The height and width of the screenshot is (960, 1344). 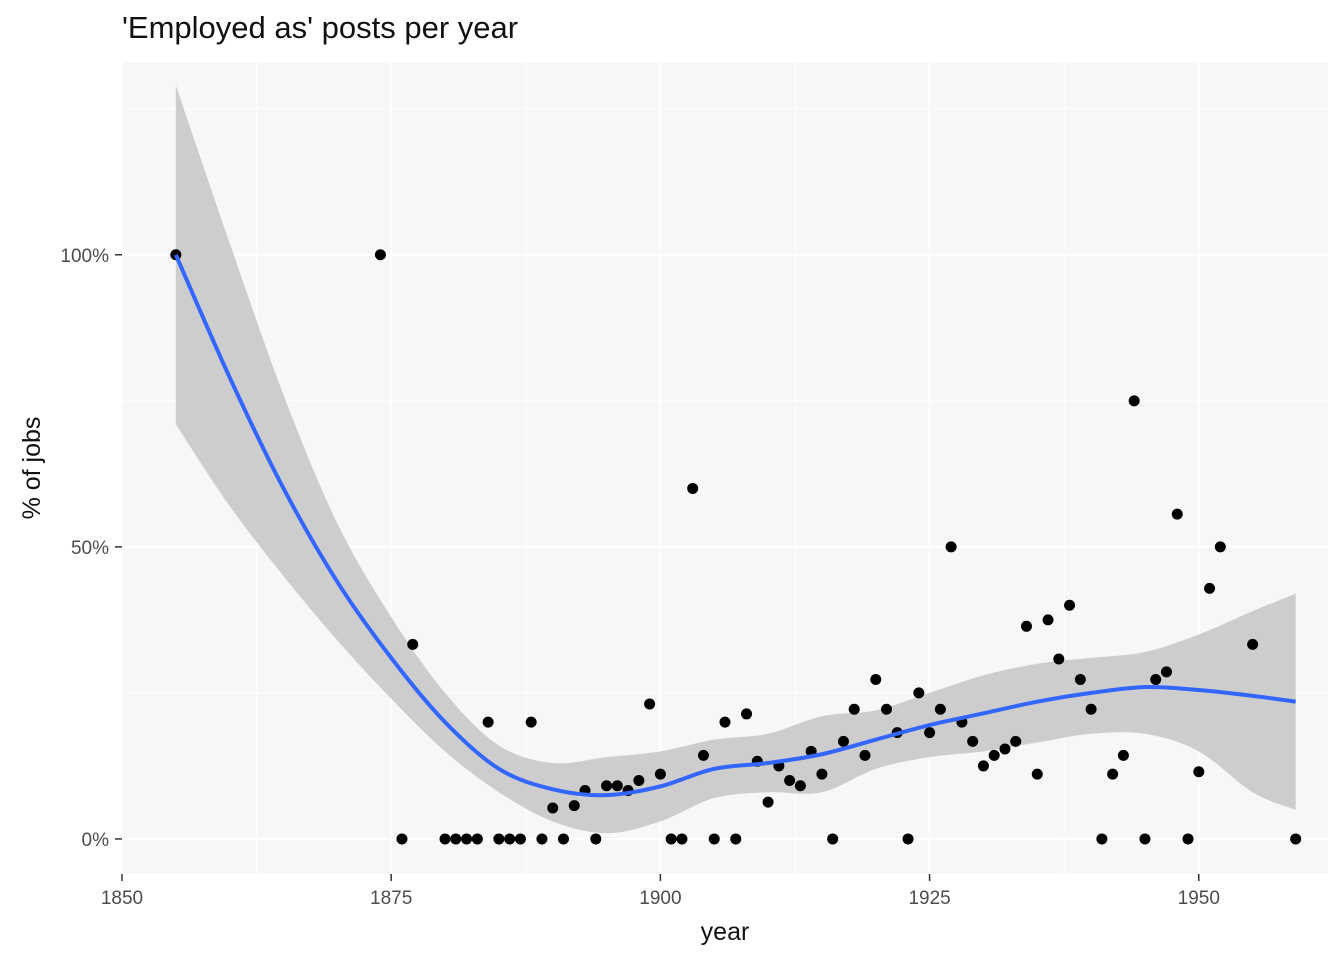 What do you see at coordinates (391, 898) in the screenshot?
I see `x-tick-label: 1875` at bounding box center [391, 898].